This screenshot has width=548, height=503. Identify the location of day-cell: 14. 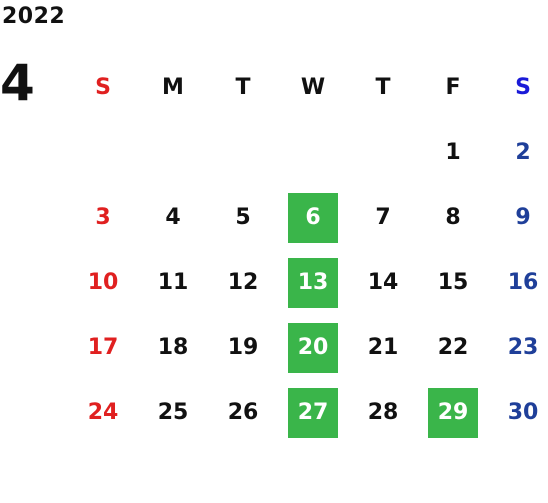
(383, 282).